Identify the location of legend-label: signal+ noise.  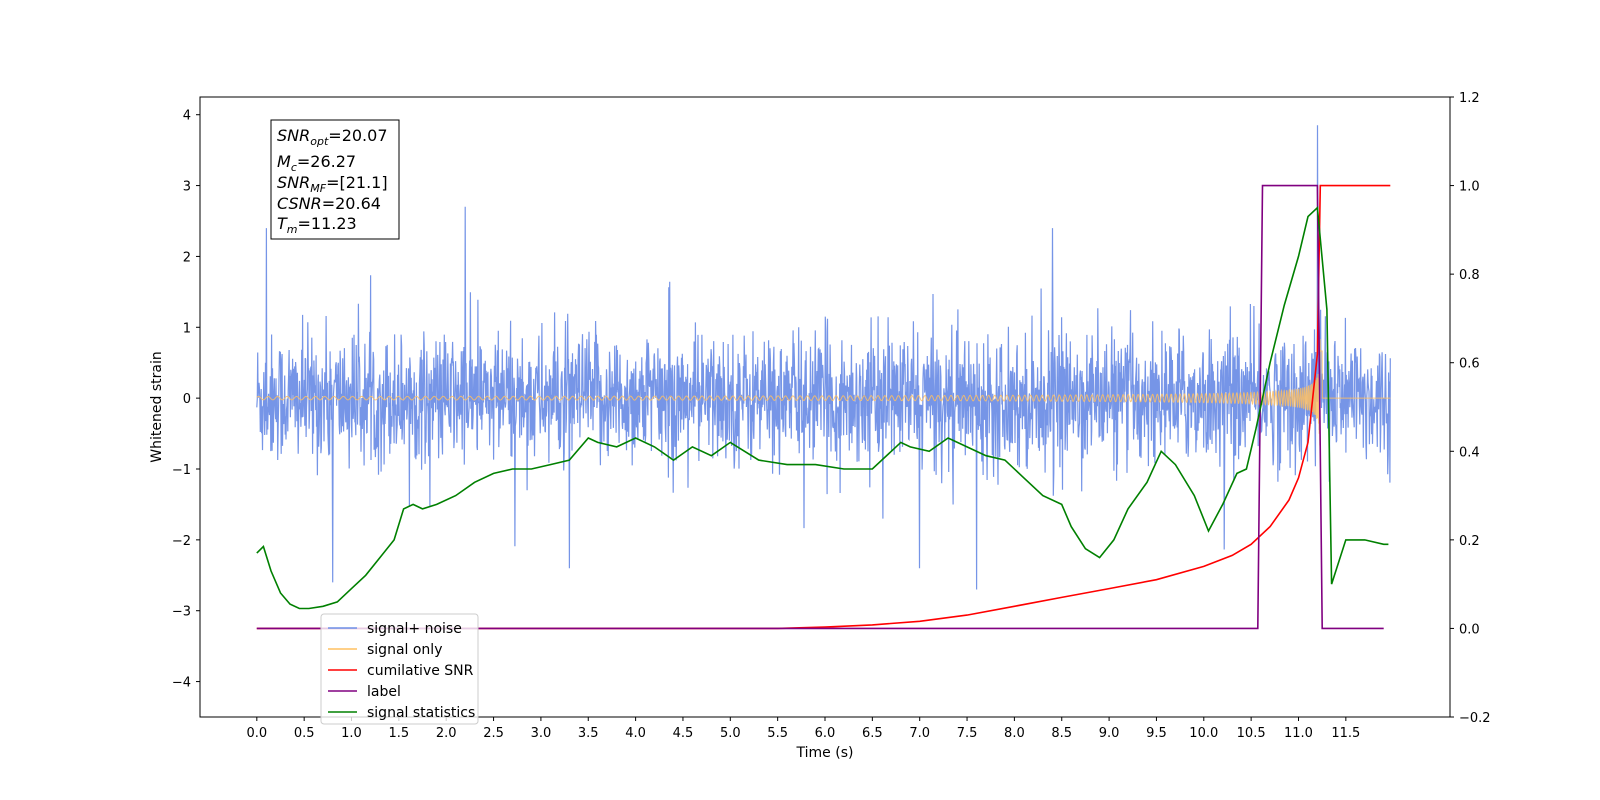
(414, 629).